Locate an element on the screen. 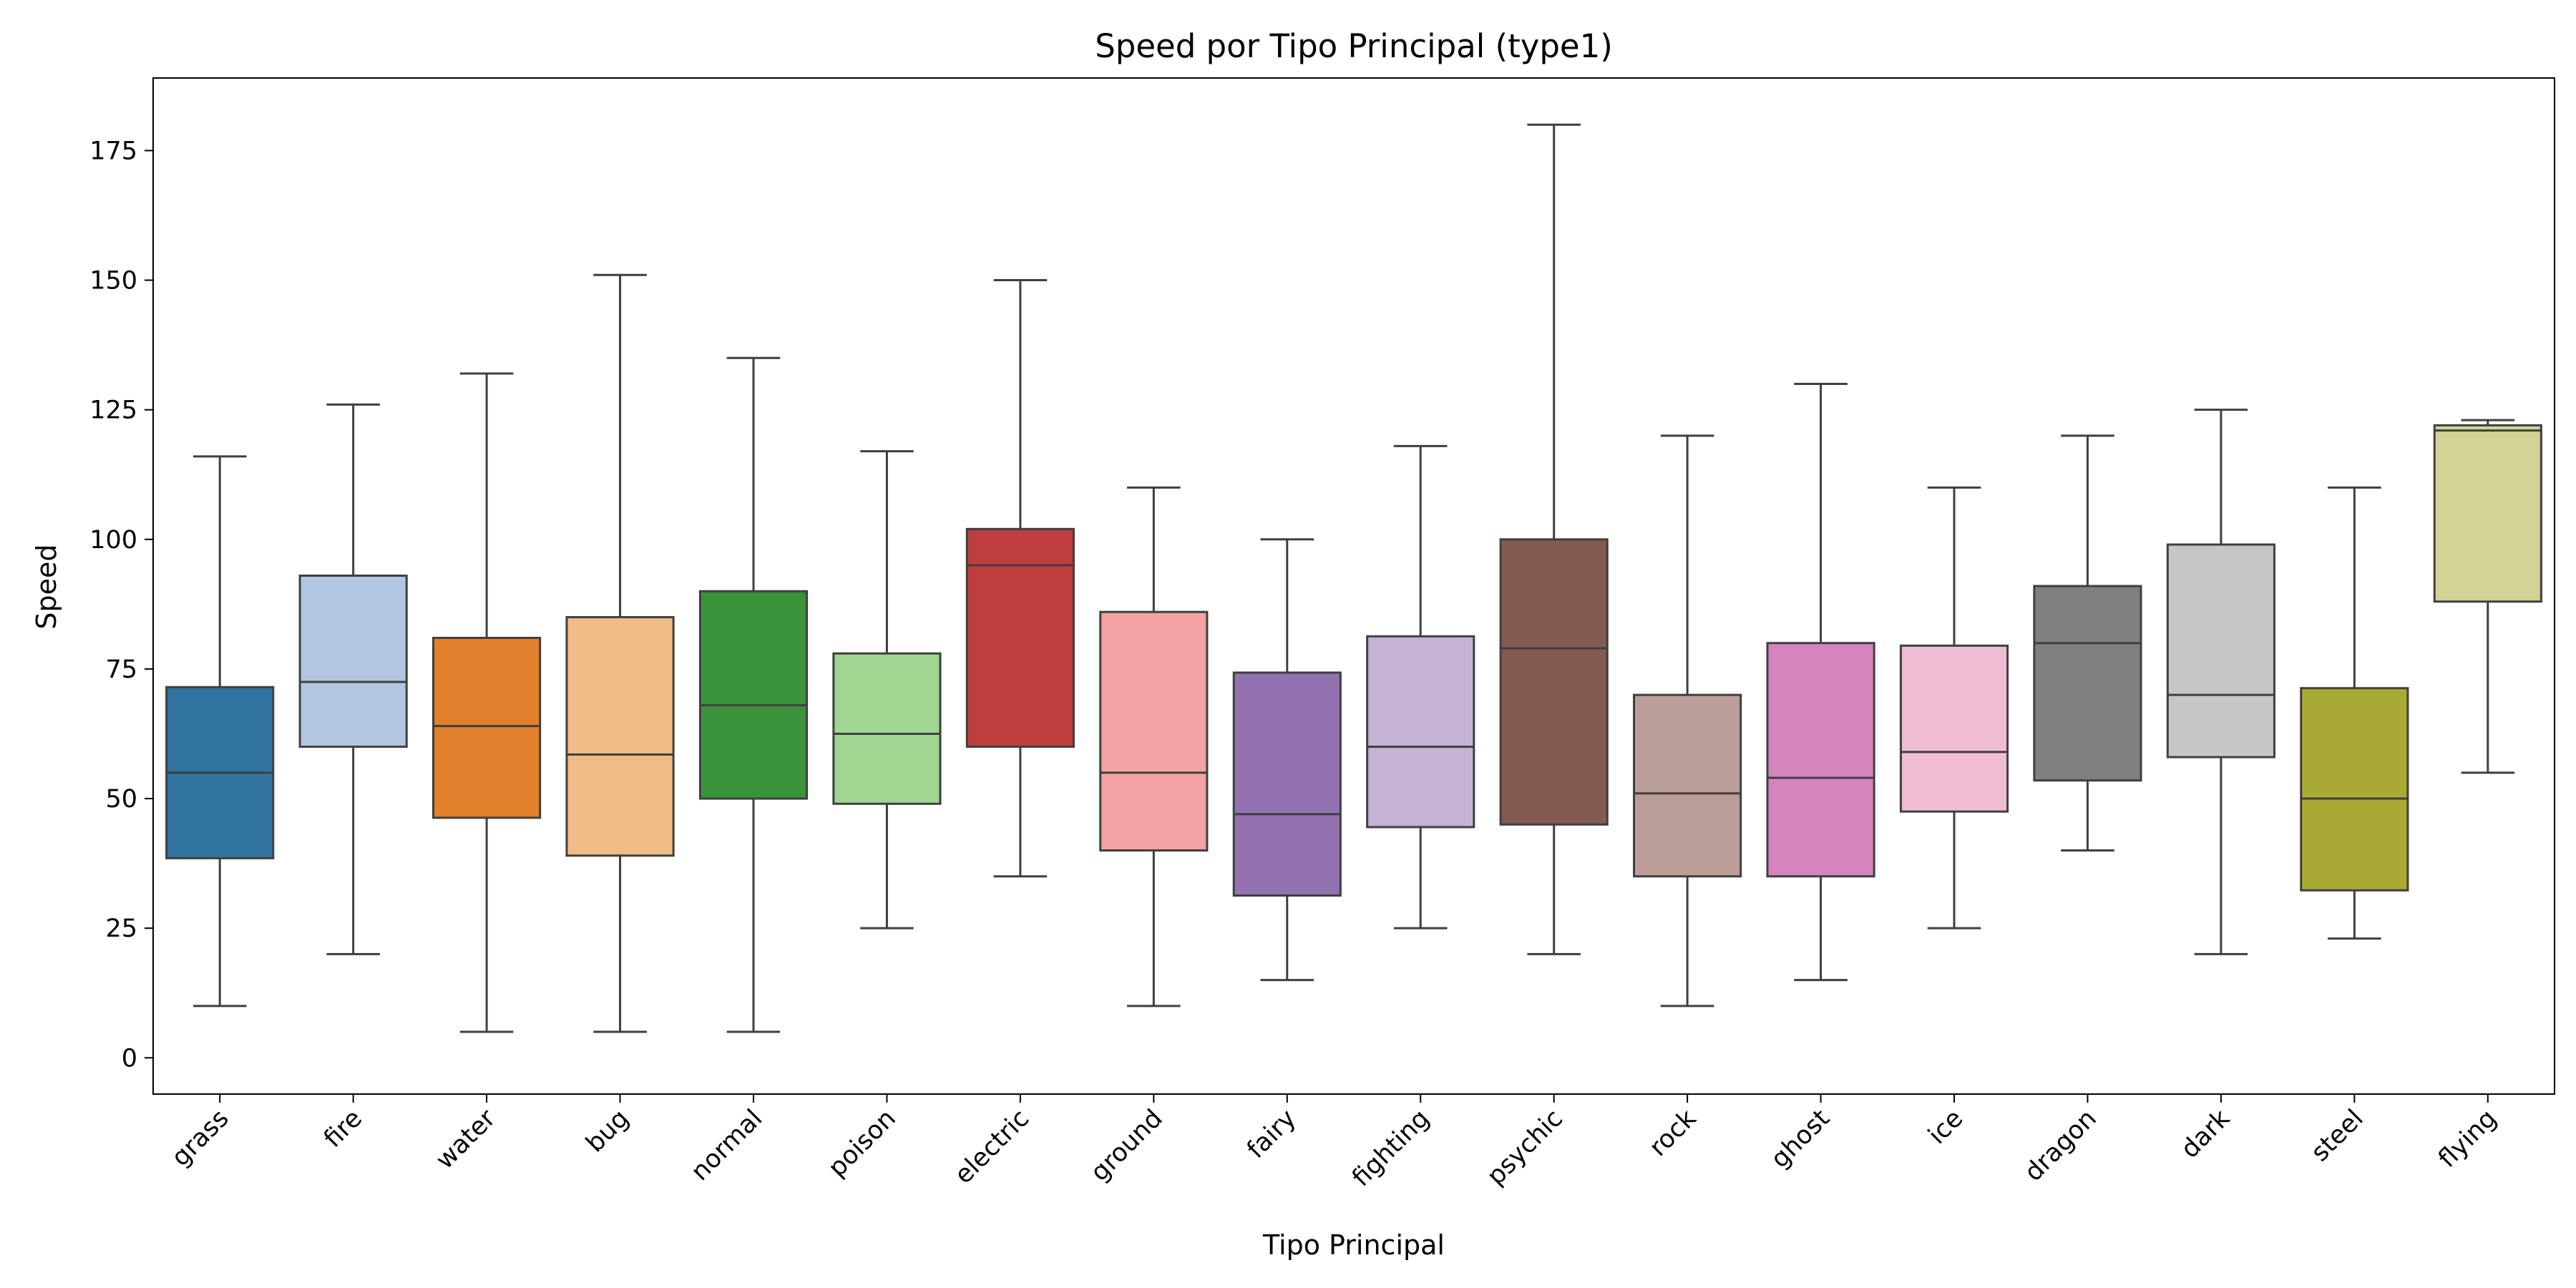 Image resolution: width=2576 pixels, height=1288 pixels. y-tick-label-150: 150 is located at coordinates (113, 281).